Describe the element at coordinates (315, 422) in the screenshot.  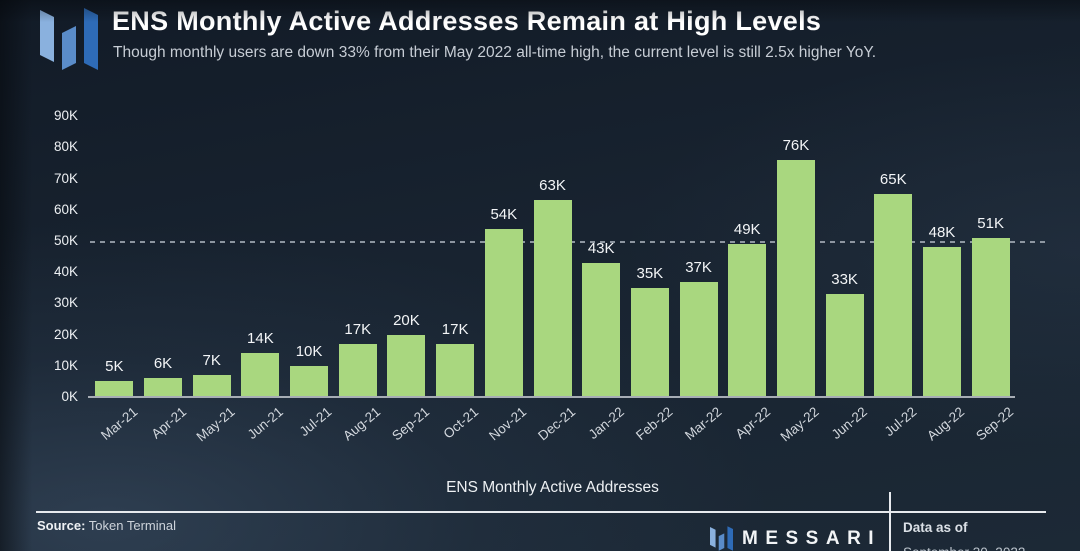
I see `x-tick-label: Jul-21` at that location.